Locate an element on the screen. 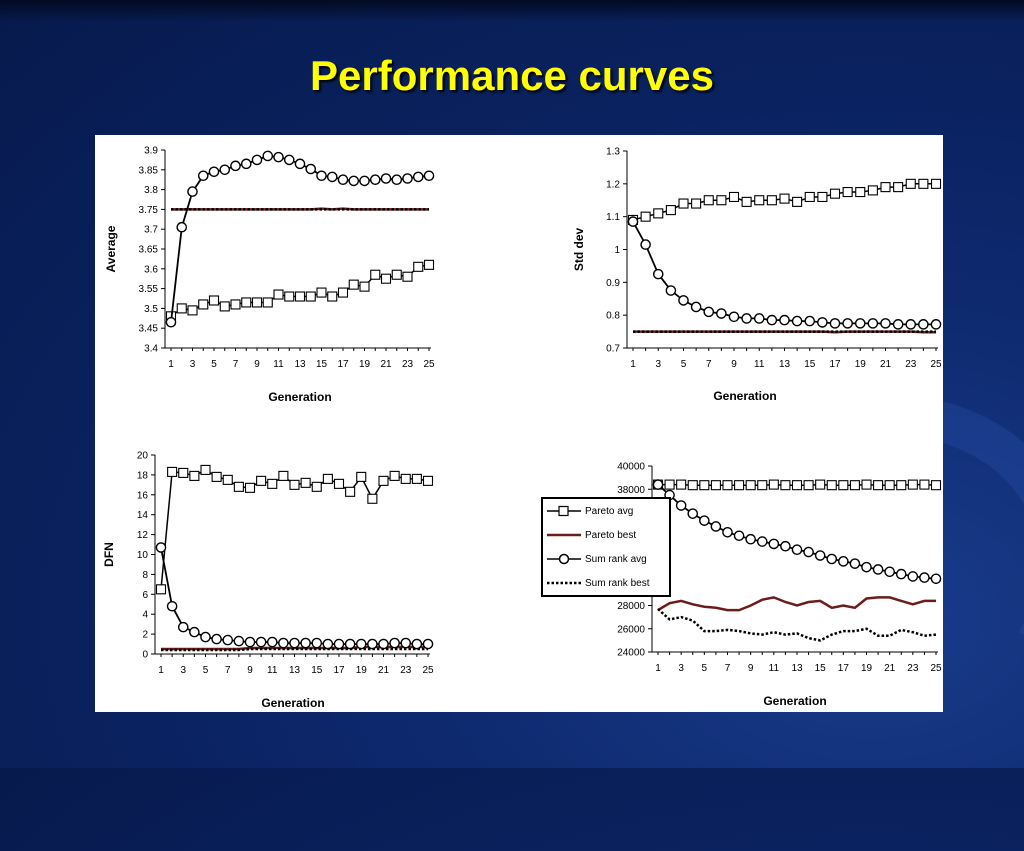  series-sum-rank-best is located at coordinates (294, 649).